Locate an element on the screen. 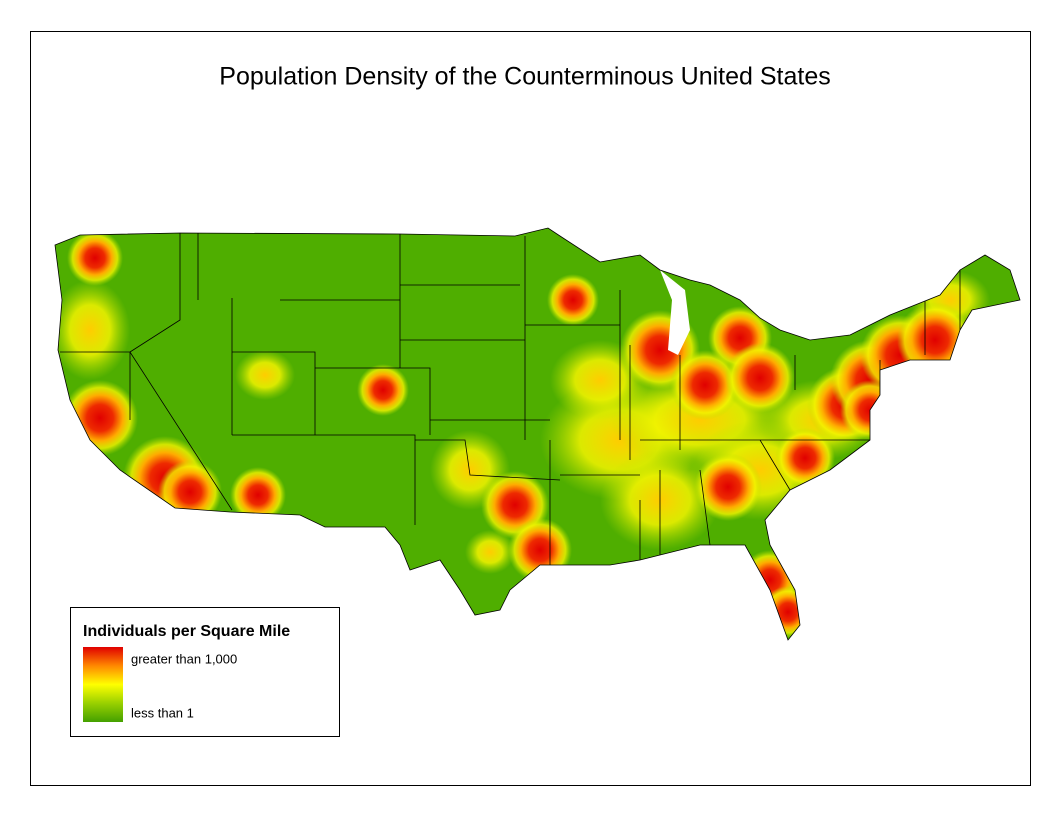 The width and height of the screenshot is (1058, 818). lake-michigan is located at coordinates (675, 312).